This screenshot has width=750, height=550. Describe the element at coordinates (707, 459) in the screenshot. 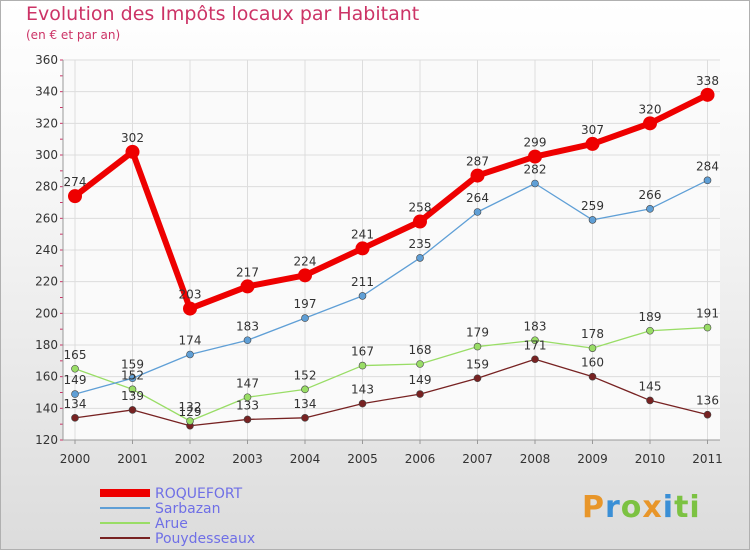

I see `x-tick-label: 2011` at that location.